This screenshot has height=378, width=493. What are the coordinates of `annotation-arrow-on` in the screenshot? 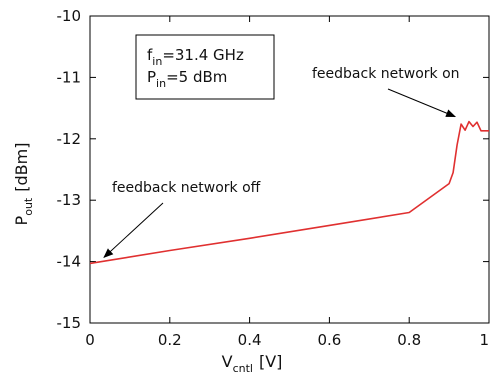 It's located at (421, 103).